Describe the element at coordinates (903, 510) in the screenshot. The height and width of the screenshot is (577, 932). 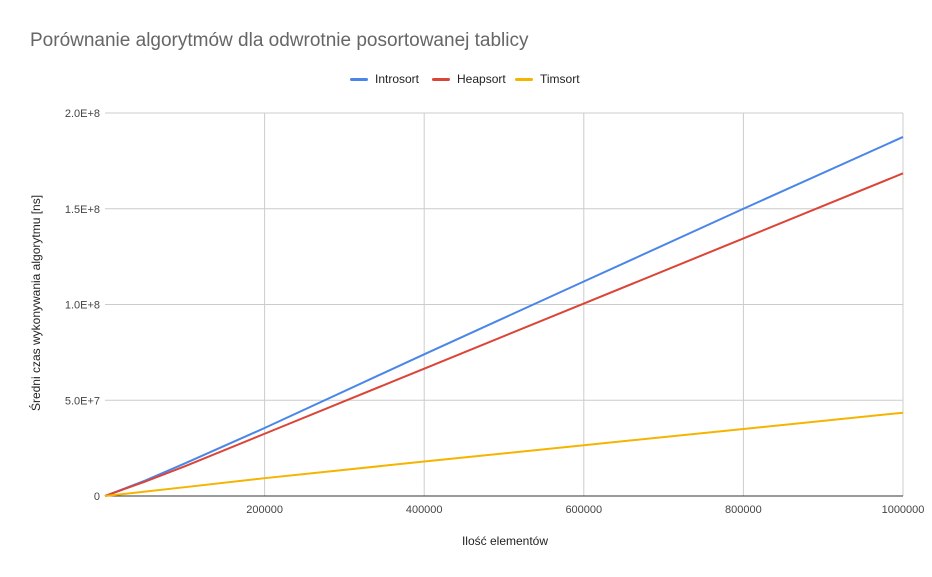
I see `x-tick-label: 1000000` at that location.